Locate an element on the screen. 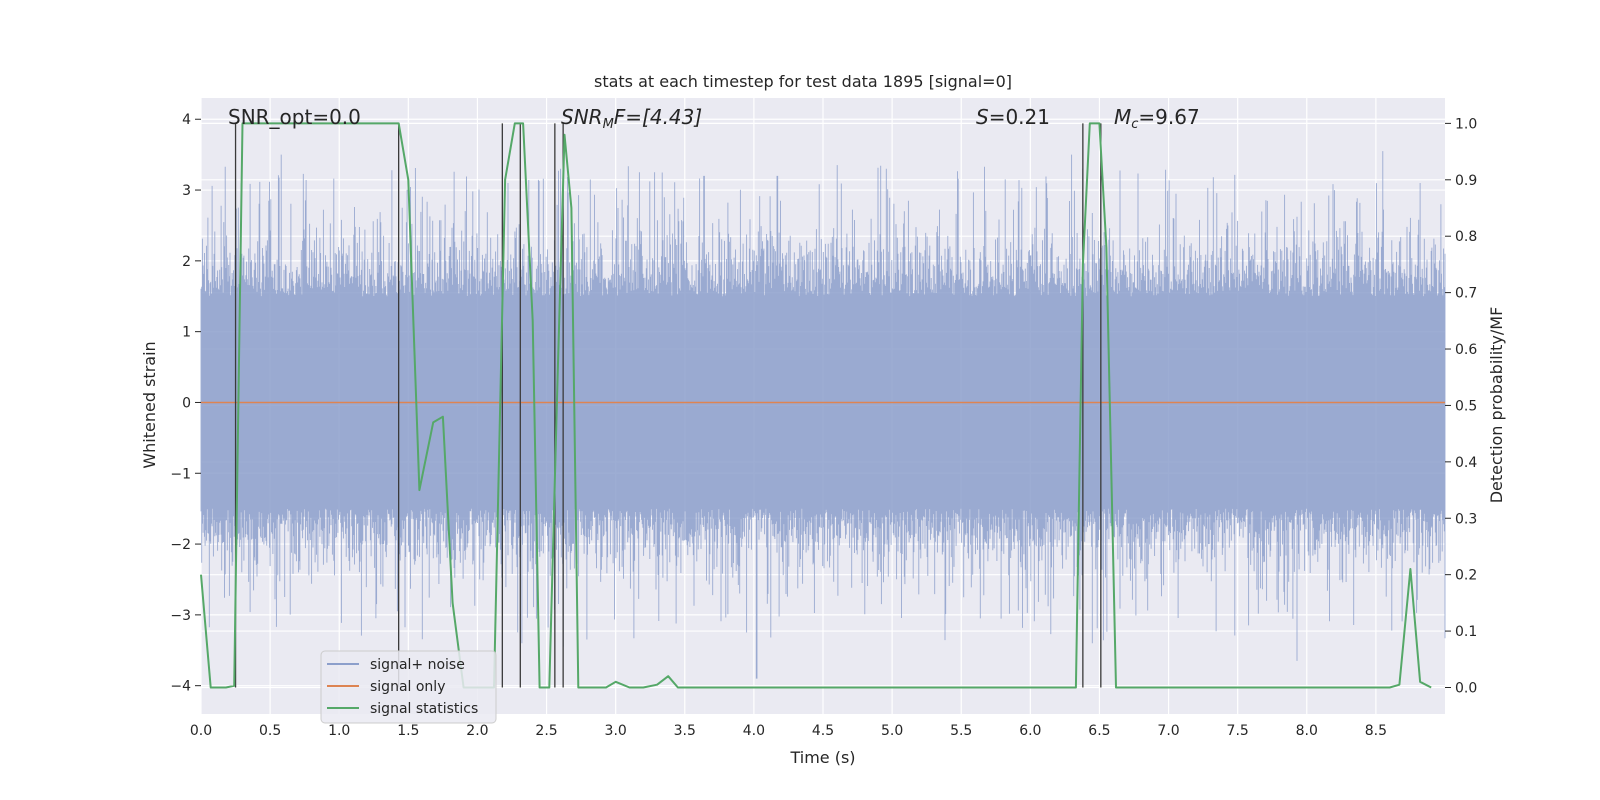 This screenshot has height=800, width=1600. legend-label-signal-noise: signal+ noise is located at coordinates (417, 665).